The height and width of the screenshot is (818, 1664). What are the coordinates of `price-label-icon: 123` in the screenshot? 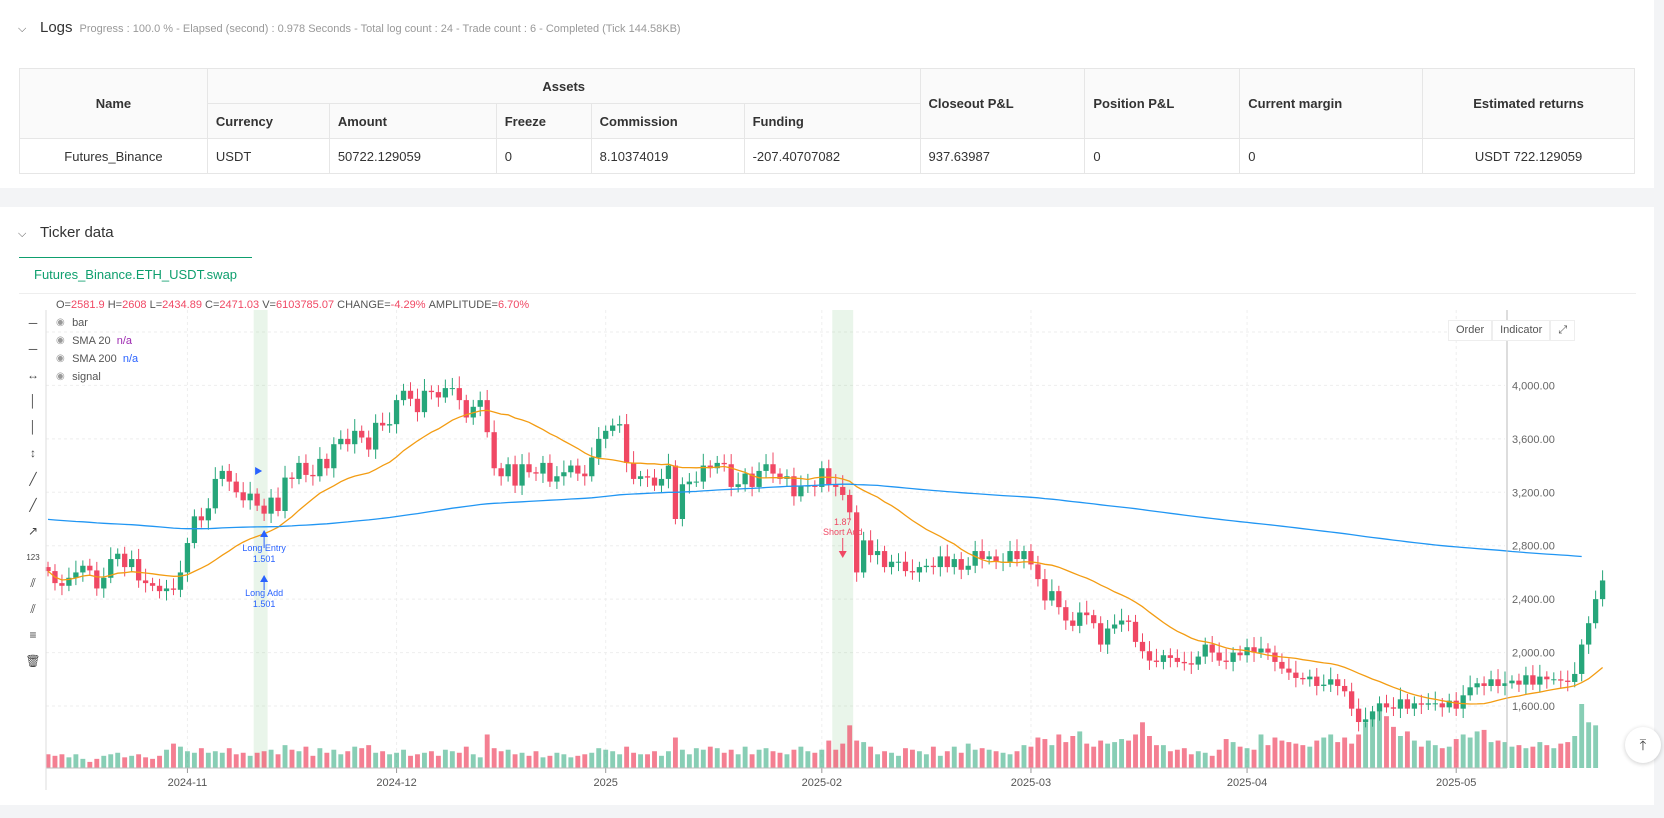 It's located at (33, 557).